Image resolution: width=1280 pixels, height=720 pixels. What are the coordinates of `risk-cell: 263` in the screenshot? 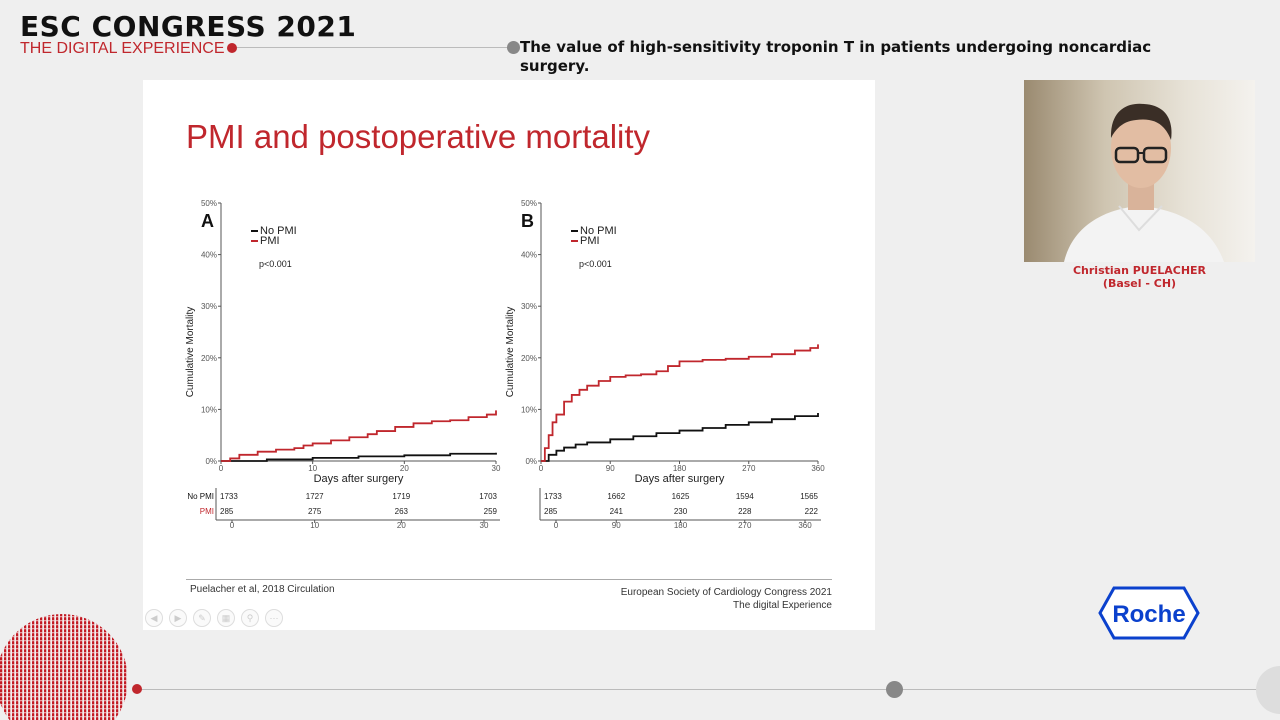 It's located at (402, 511).